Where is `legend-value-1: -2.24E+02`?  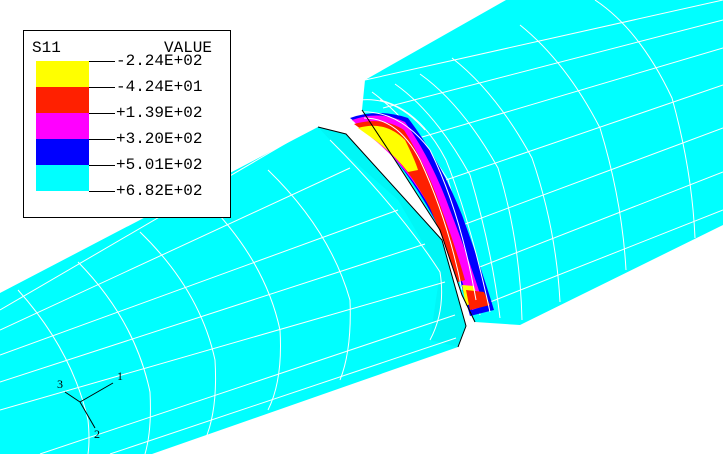 legend-value-1: -2.24E+02 is located at coordinates (159, 61).